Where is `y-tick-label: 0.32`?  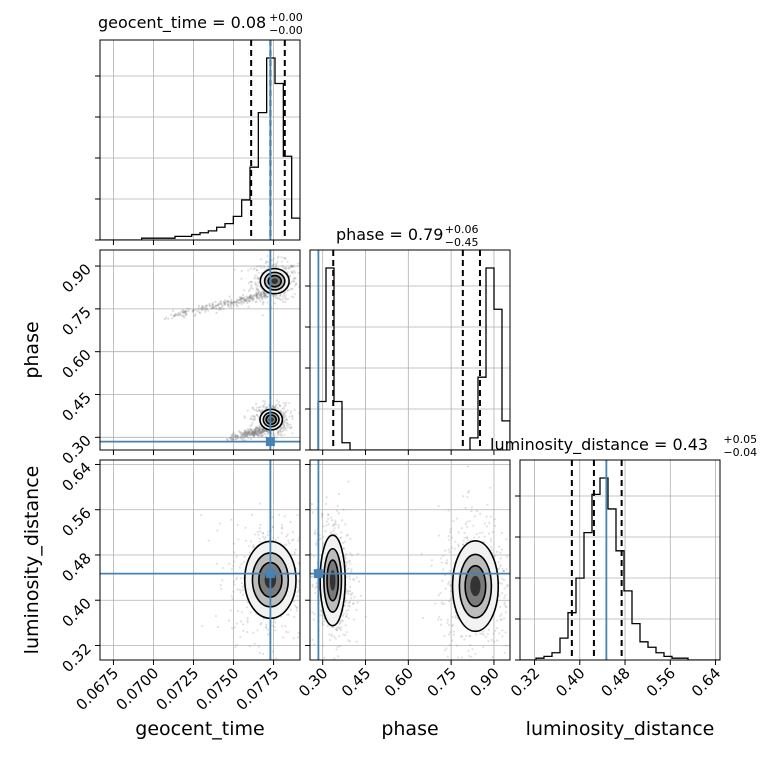
y-tick-label: 0.32 is located at coordinates (76, 658).